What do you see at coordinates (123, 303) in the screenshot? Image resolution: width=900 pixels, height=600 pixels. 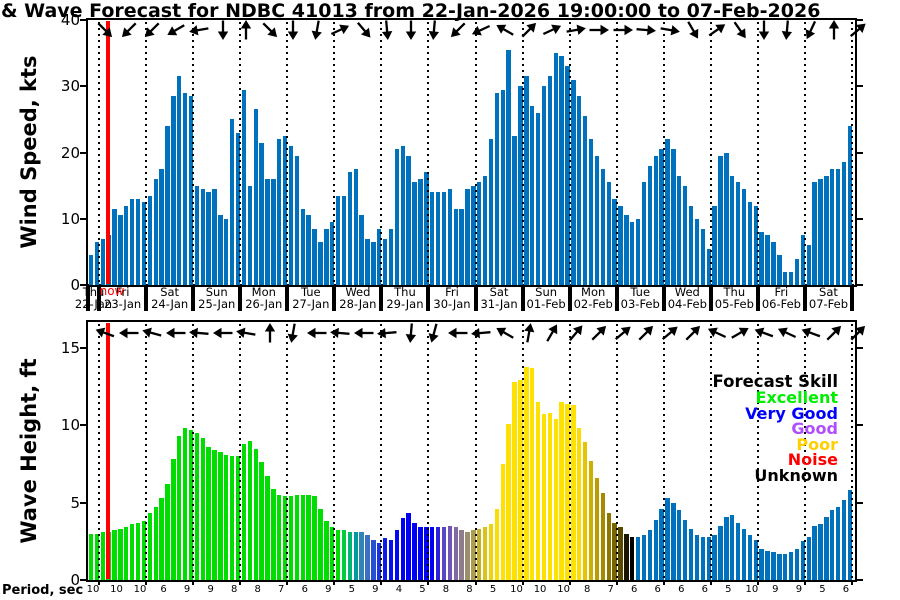 I see `date-label: 23-Jan` at bounding box center [123, 303].